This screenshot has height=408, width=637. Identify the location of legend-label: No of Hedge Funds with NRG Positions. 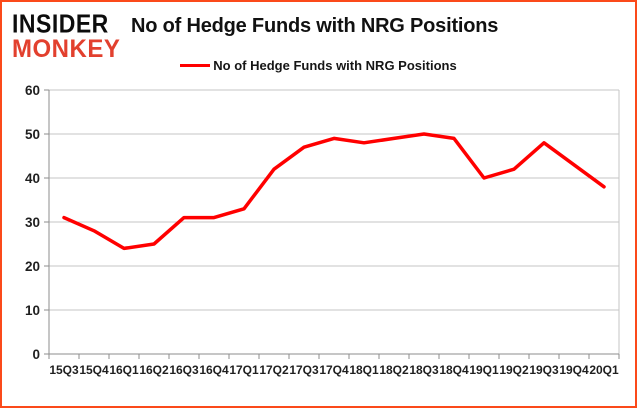
(335, 65).